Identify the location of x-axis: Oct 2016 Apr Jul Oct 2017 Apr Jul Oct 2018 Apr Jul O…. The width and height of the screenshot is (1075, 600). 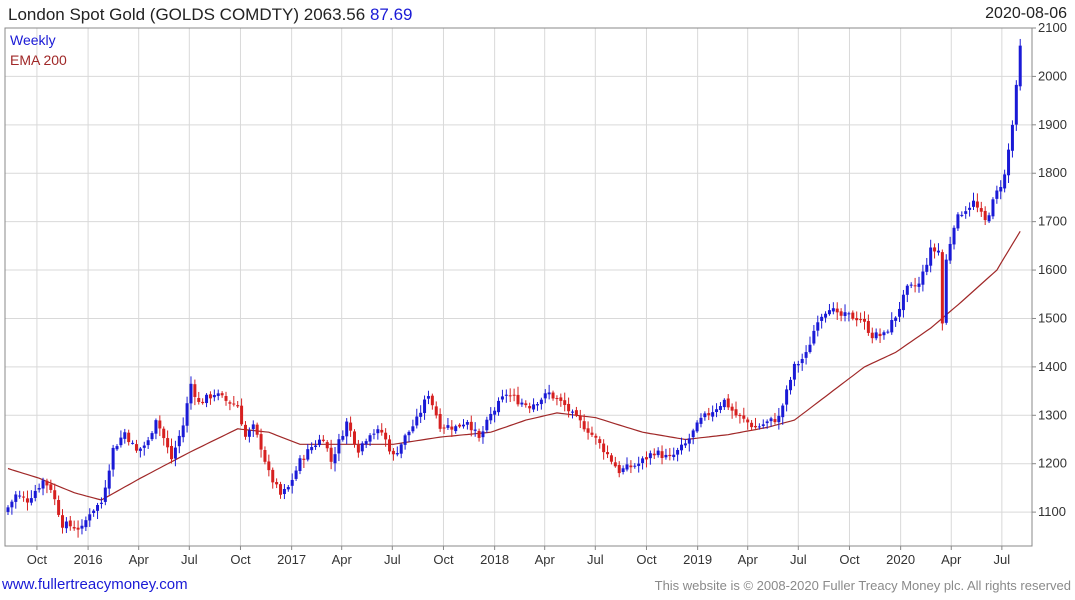
(518, 556).